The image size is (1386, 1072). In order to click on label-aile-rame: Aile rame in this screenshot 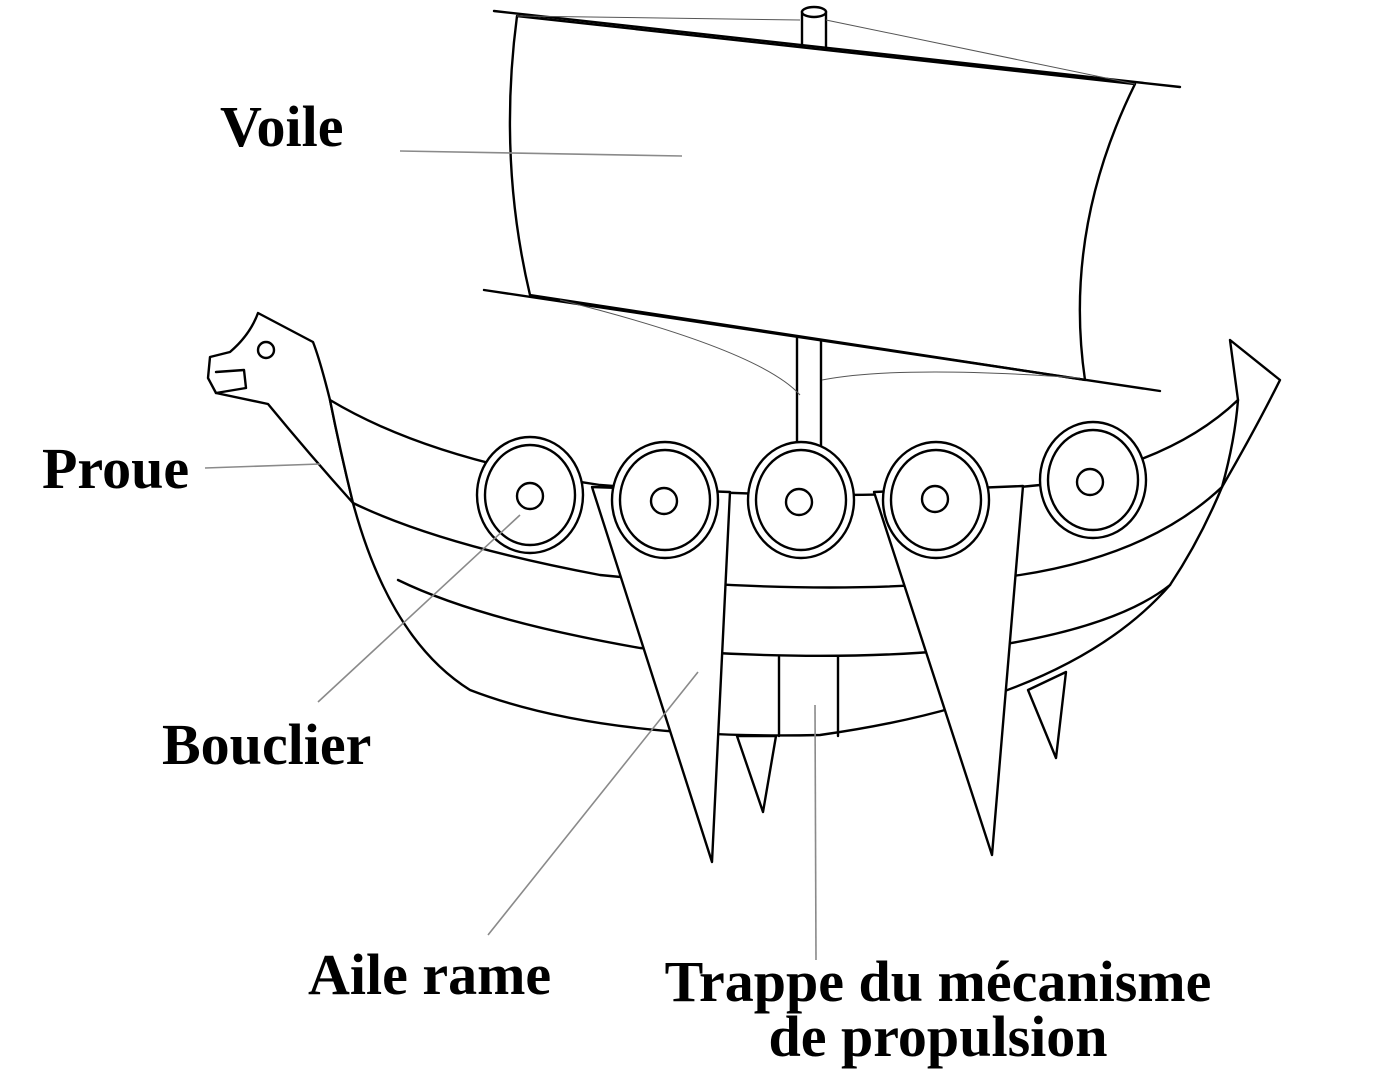, I will do `click(430, 974)`.